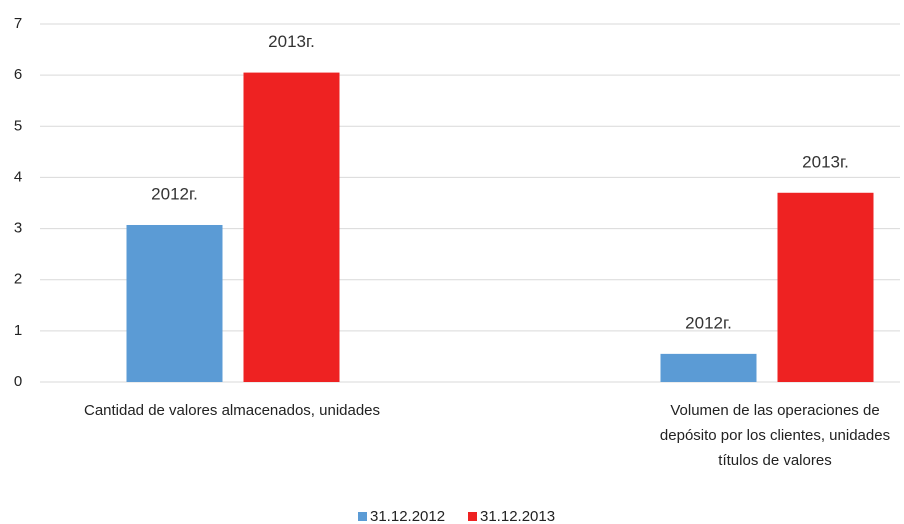 Image resolution: width=904 pixels, height=524 pixels. What do you see at coordinates (18, 381) in the screenshot?
I see `y-tick-label: 0` at bounding box center [18, 381].